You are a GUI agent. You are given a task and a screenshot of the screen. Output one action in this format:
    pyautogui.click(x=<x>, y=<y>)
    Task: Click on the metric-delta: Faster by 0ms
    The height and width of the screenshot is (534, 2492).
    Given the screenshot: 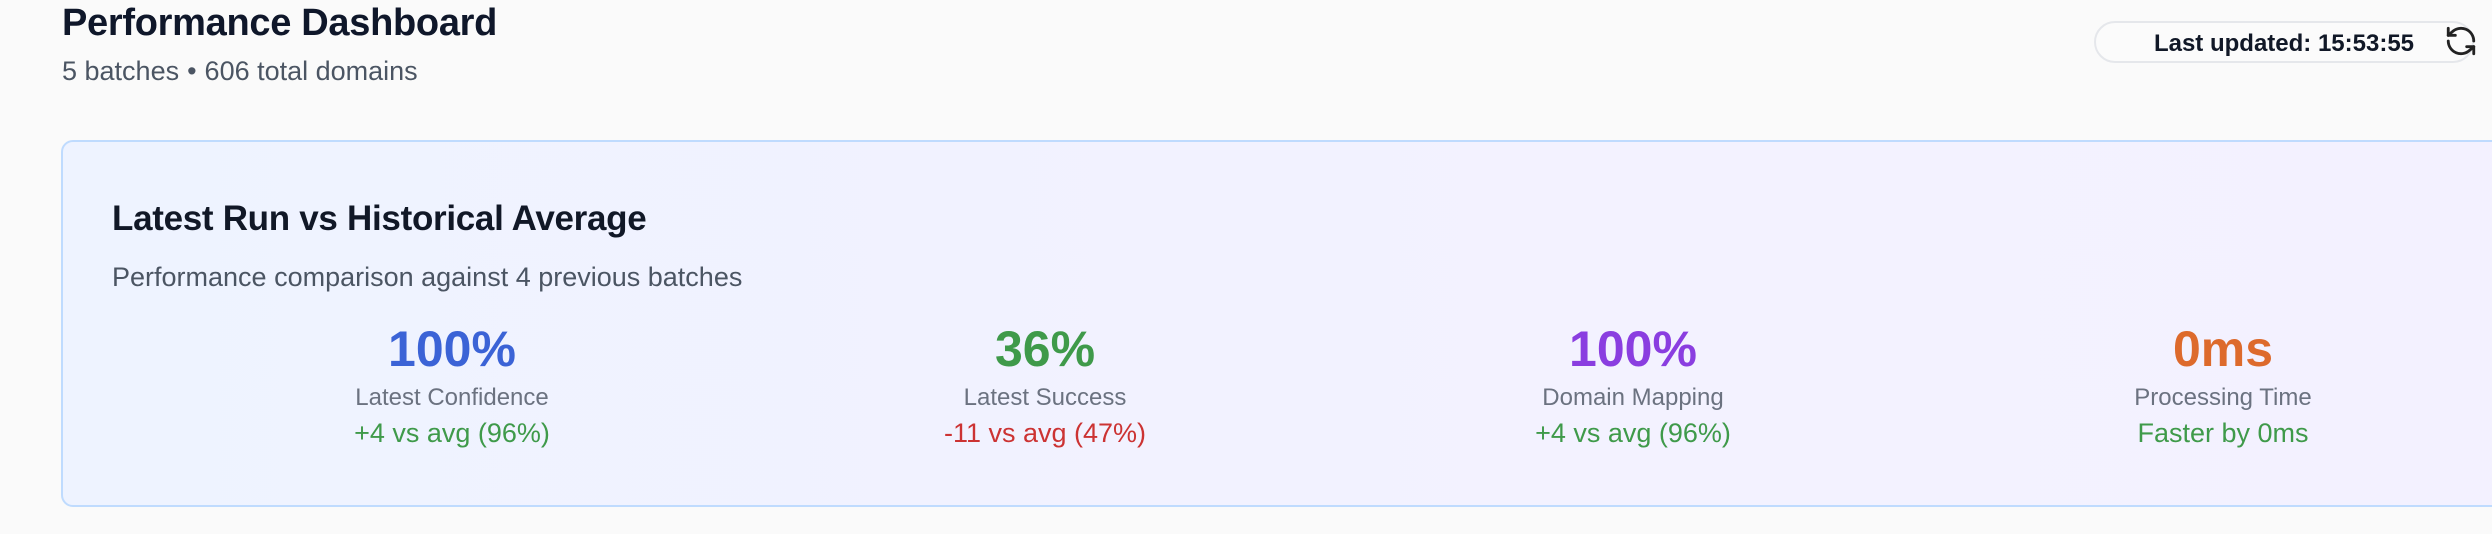 What is the action you would take?
    pyautogui.click(x=2223, y=433)
    